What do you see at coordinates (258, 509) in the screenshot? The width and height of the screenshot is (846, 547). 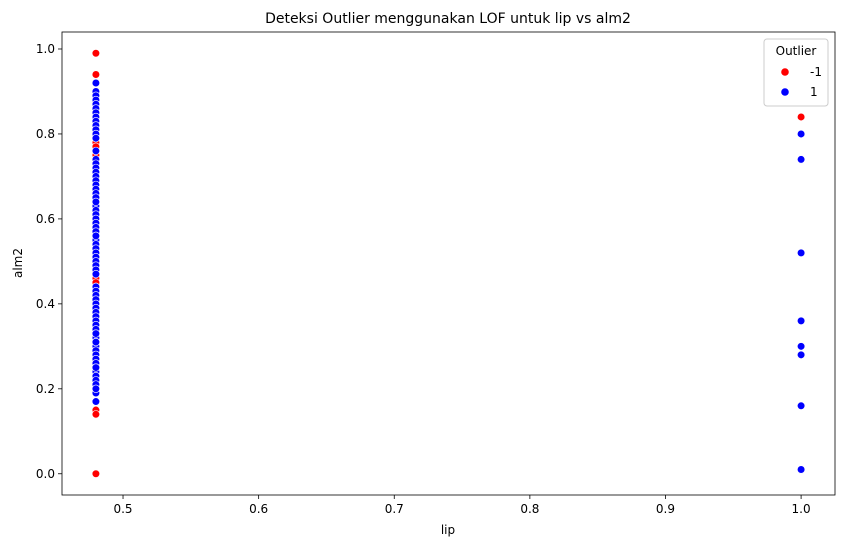 I see `x-tick-label: 0.6` at bounding box center [258, 509].